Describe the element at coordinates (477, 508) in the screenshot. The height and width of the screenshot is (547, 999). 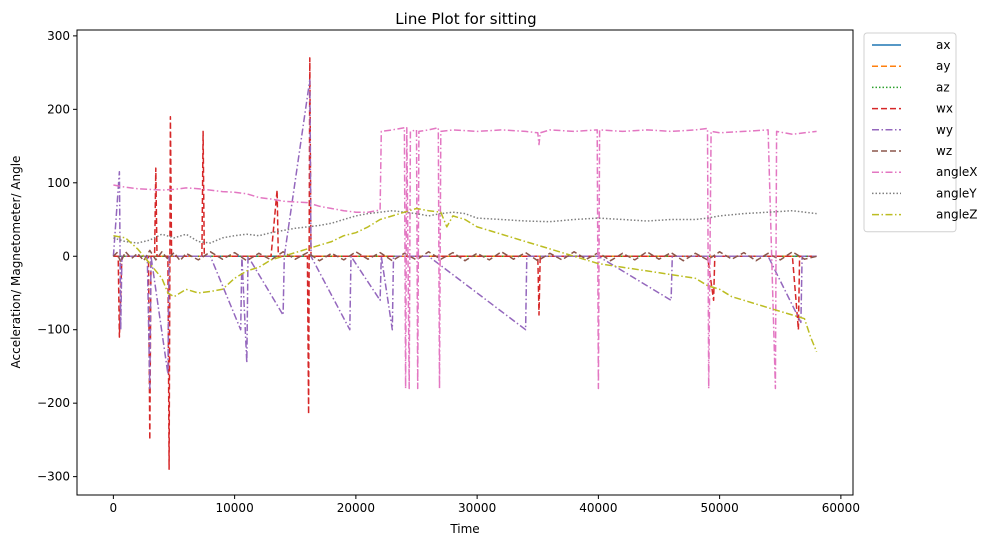
I see `x-tick-label: 30000` at that location.